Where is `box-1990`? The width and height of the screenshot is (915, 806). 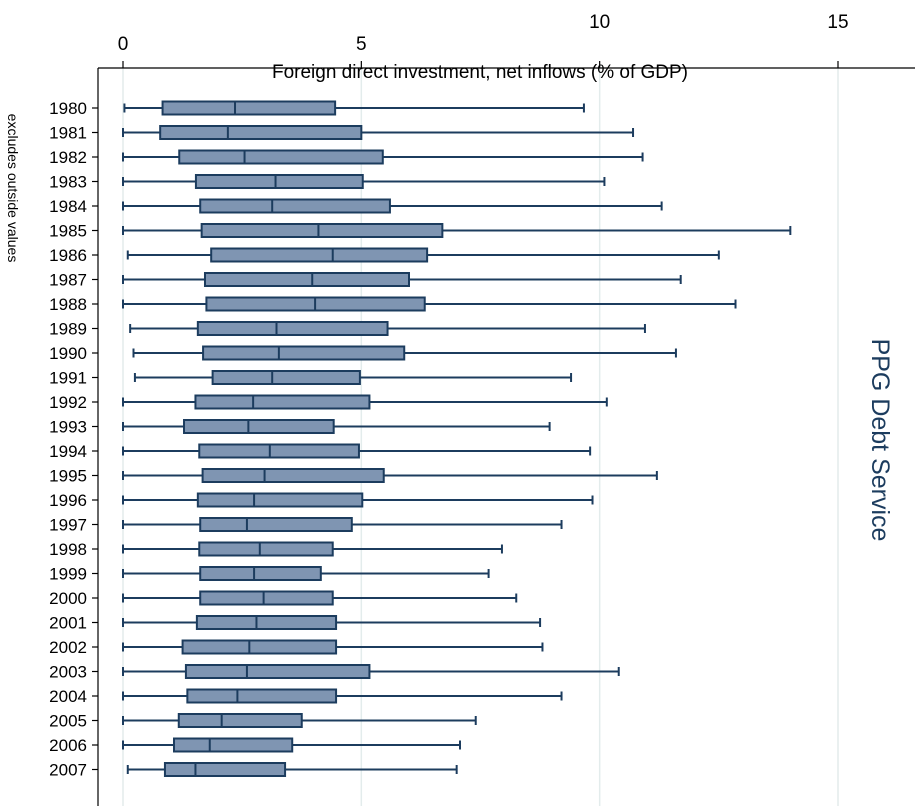 box-1990 is located at coordinates (404, 353).